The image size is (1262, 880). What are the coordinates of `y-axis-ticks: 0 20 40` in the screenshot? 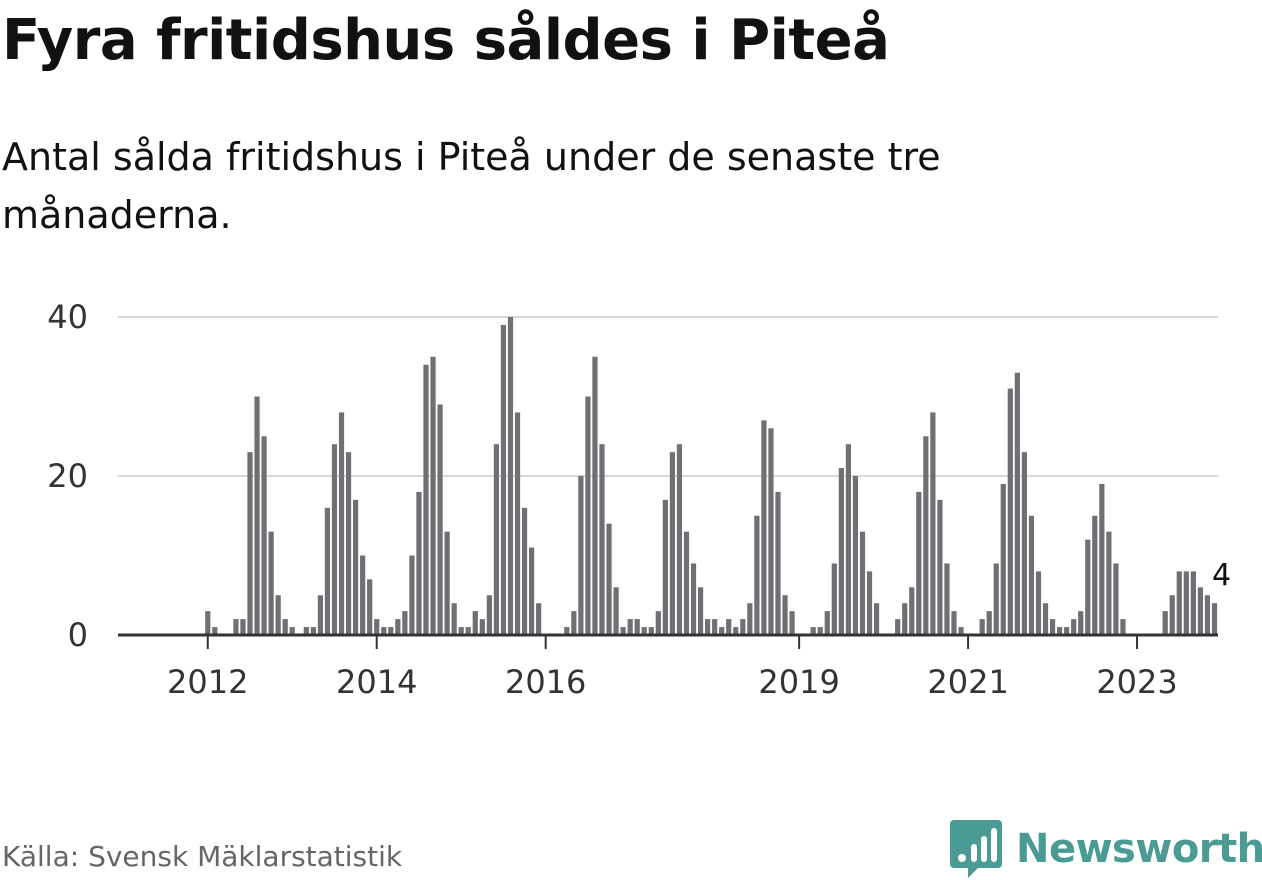 It's located at (67, 476).